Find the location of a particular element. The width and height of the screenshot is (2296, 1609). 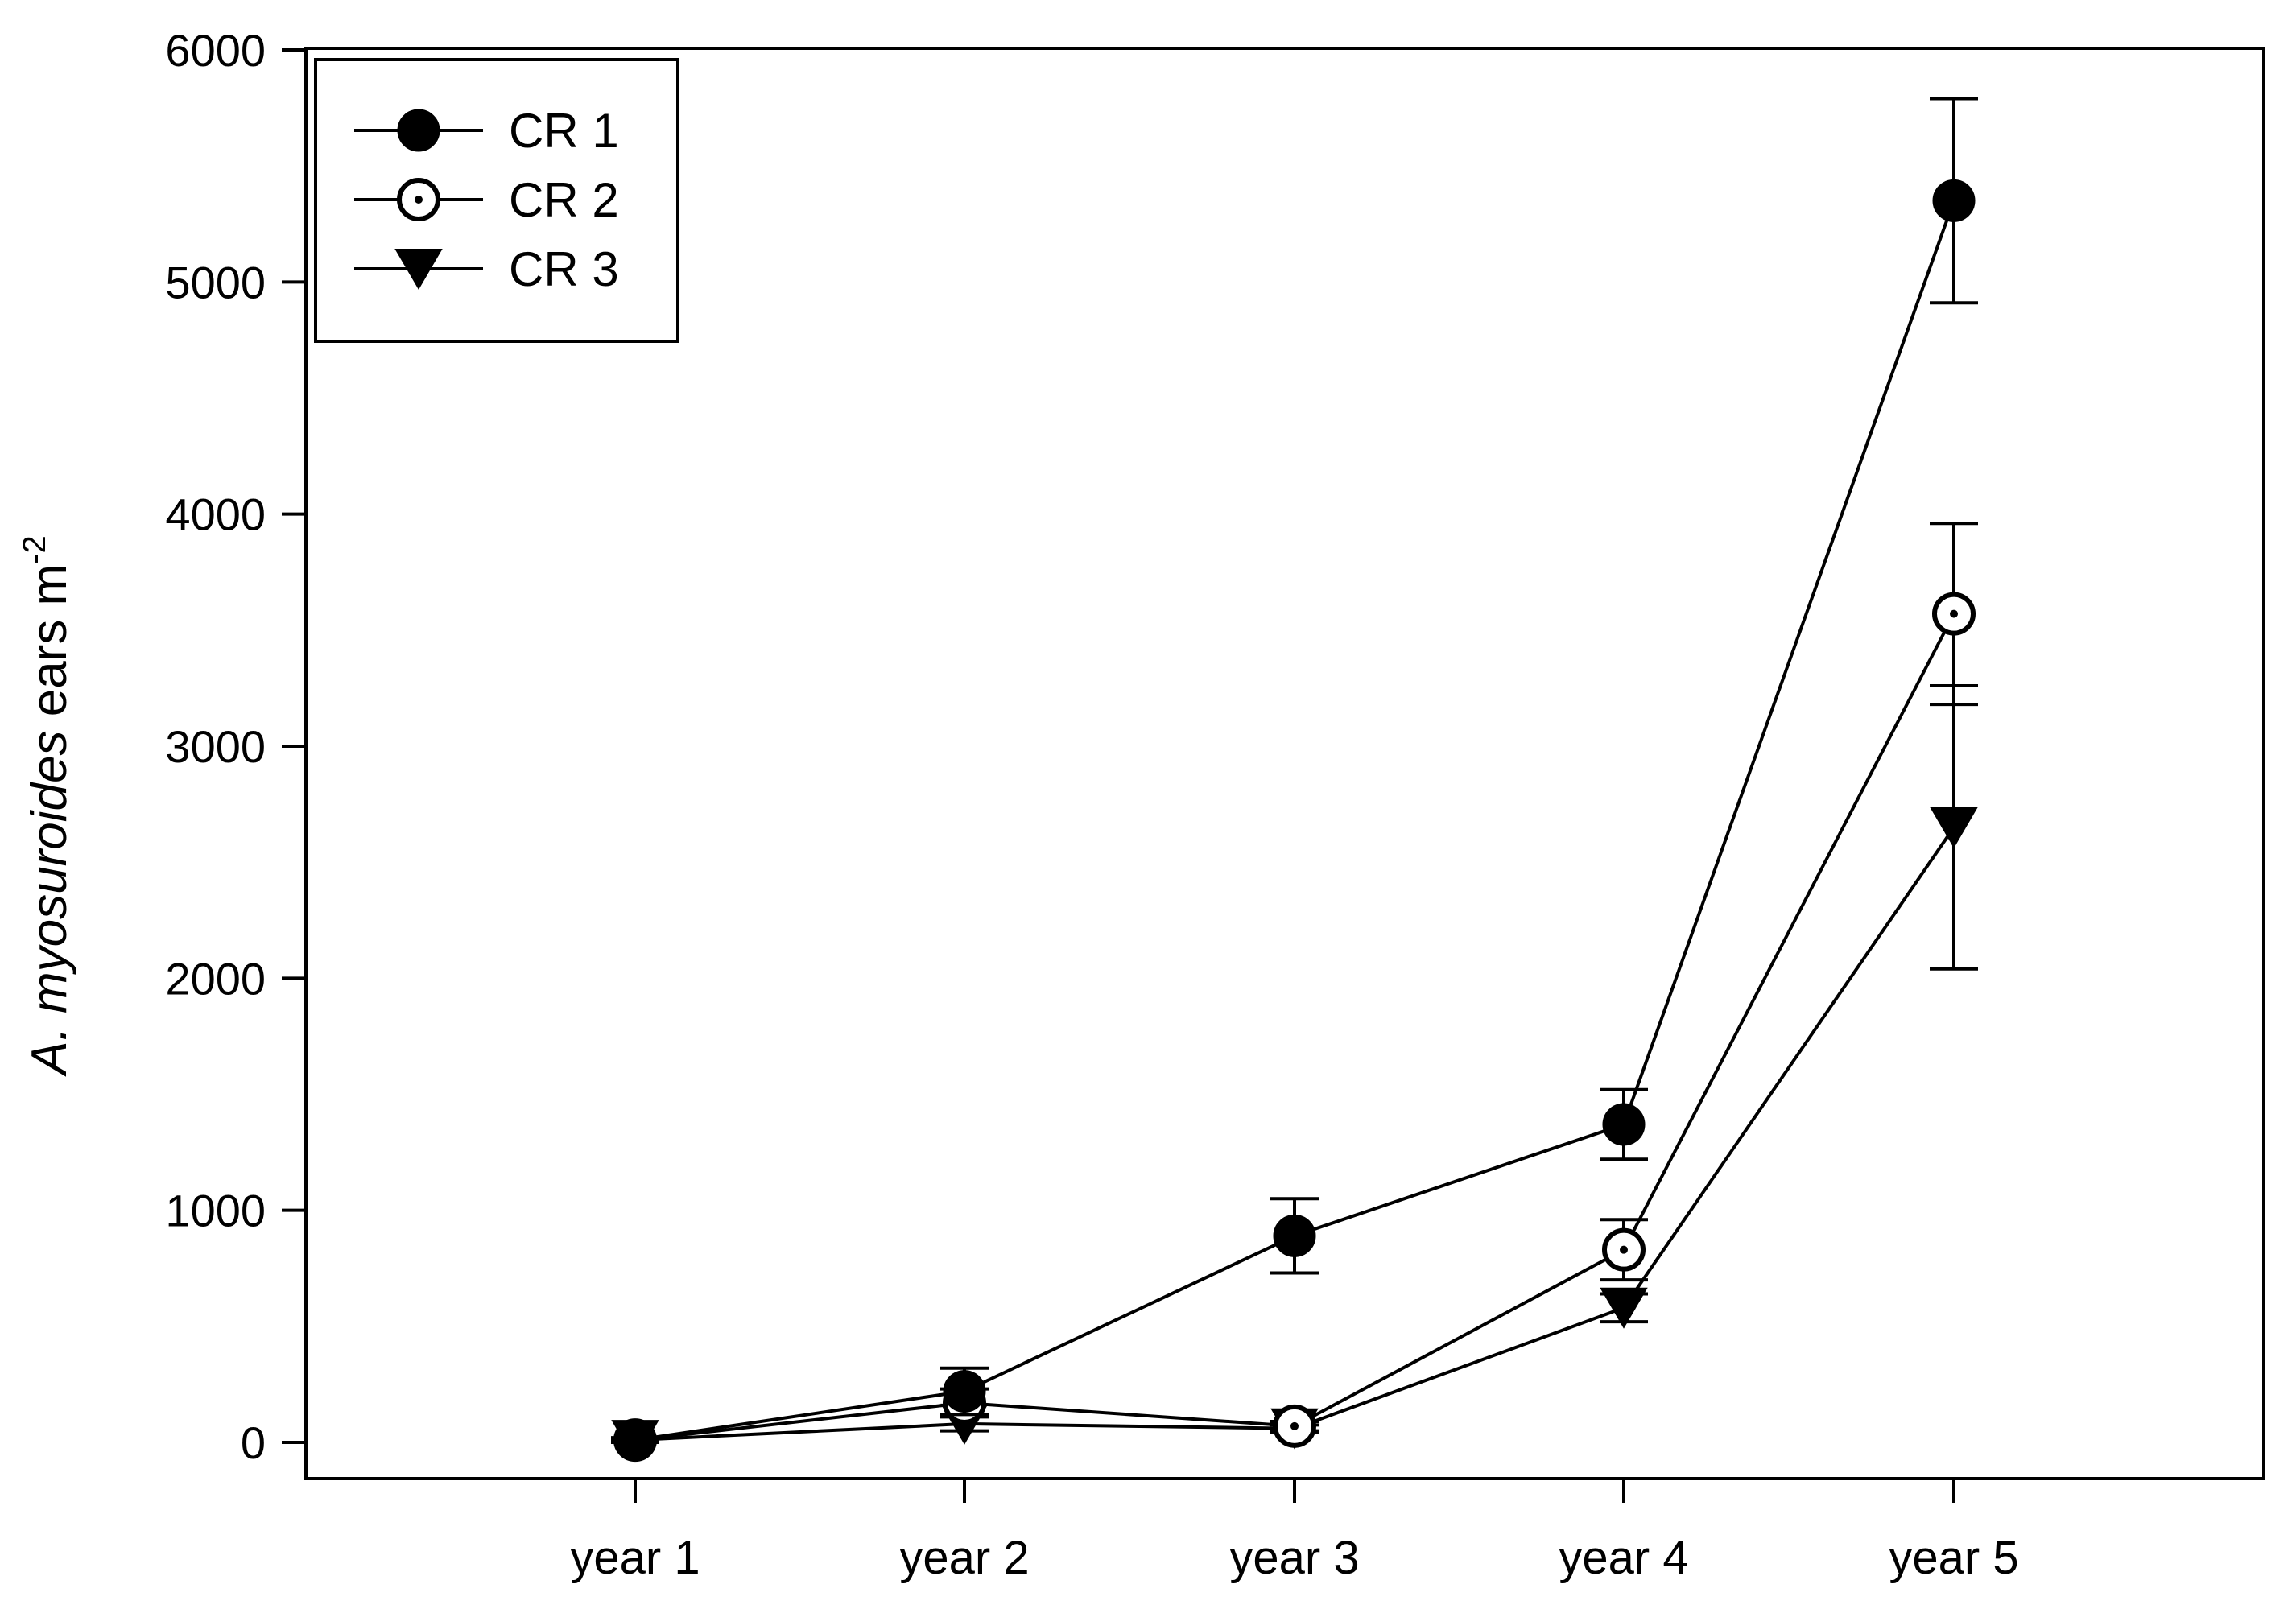

legend-label: CR 1 is located at coordinates (564, 131).